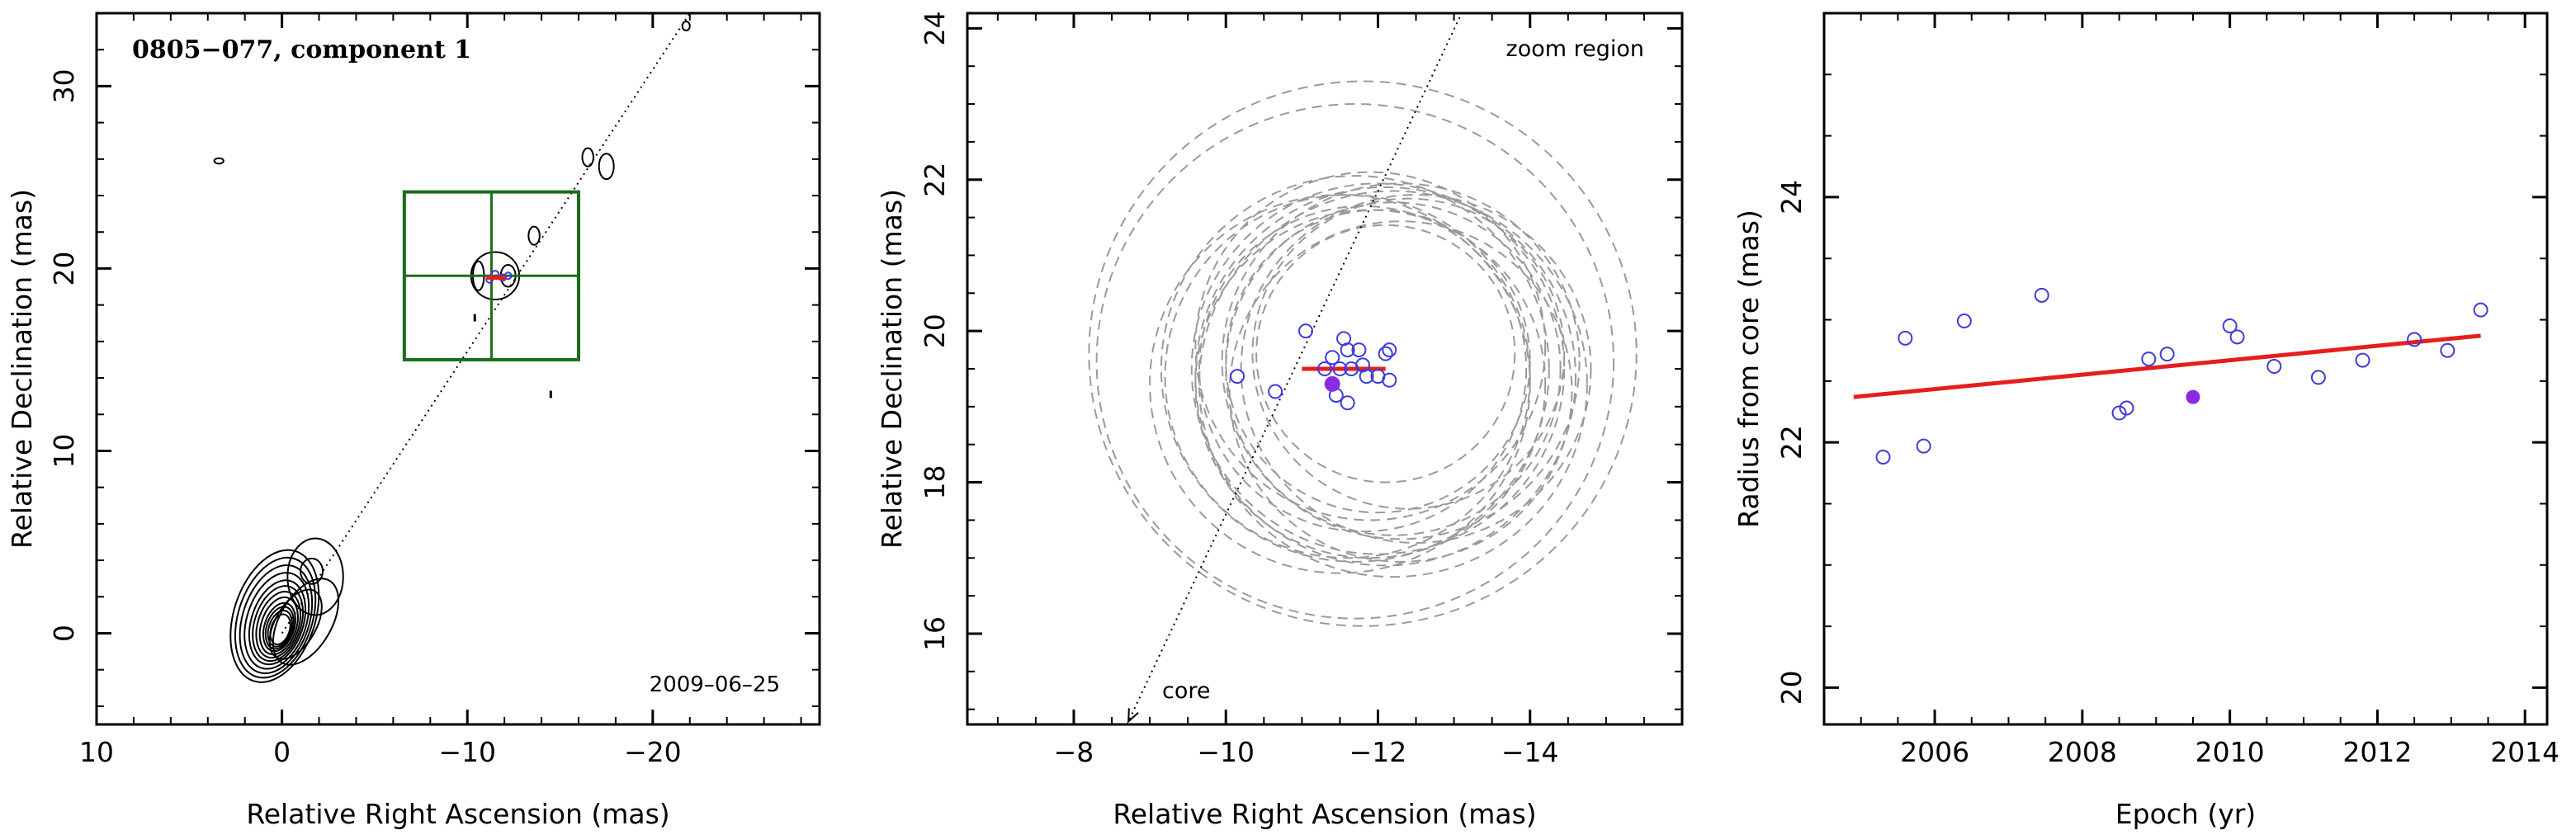 The height and width of the screenshot is (835, 2576). I want to click on core-arrowhead, so click(1133, 716).